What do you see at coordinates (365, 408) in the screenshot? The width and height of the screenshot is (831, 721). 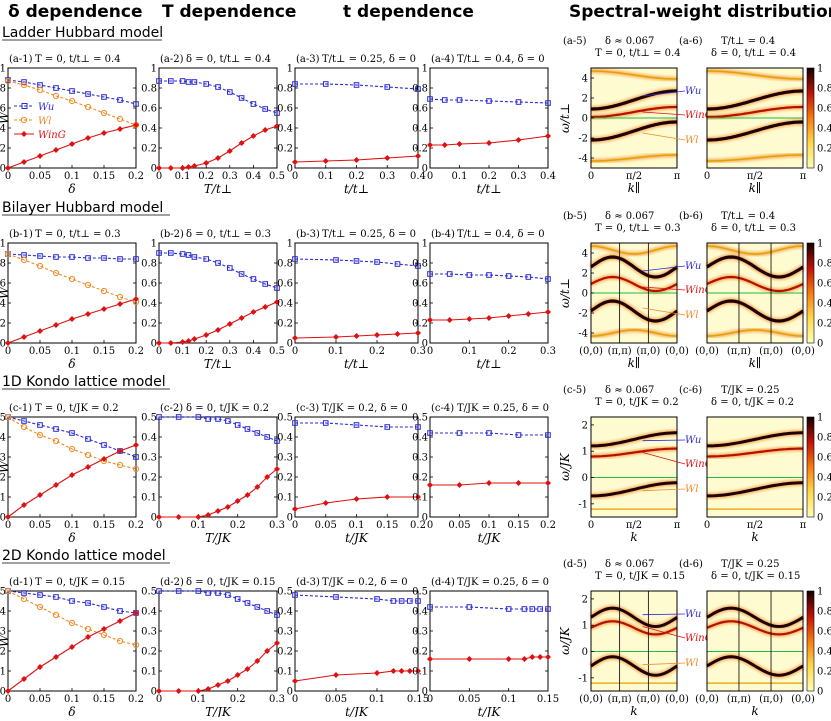 I see `panel-params: T/JK = 0.2, δ = 0` at bounding box center [365, 408].